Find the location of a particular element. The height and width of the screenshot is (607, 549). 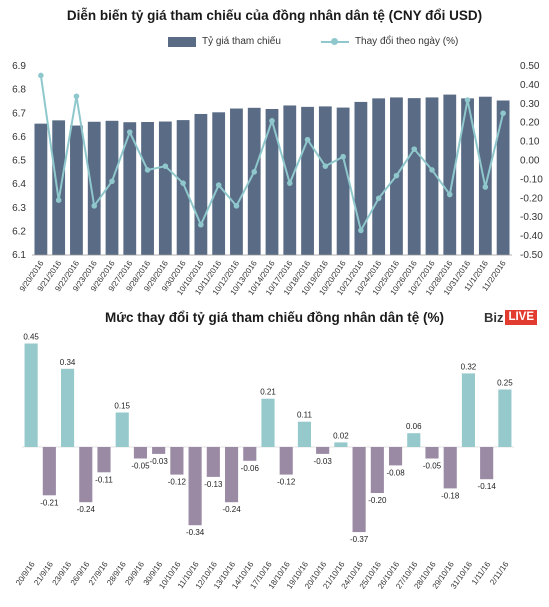

y-left-tick-label: 6.1 is located at coordinates (19, 255).